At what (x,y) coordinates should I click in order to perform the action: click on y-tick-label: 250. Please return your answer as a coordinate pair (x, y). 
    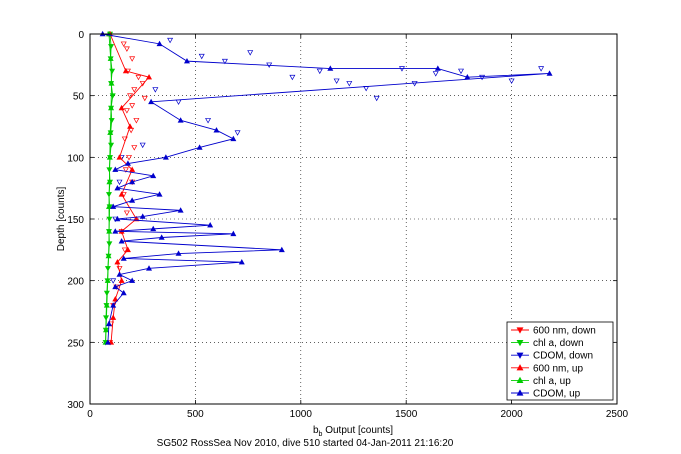
    Looking at the image, I should click on (75, 343).